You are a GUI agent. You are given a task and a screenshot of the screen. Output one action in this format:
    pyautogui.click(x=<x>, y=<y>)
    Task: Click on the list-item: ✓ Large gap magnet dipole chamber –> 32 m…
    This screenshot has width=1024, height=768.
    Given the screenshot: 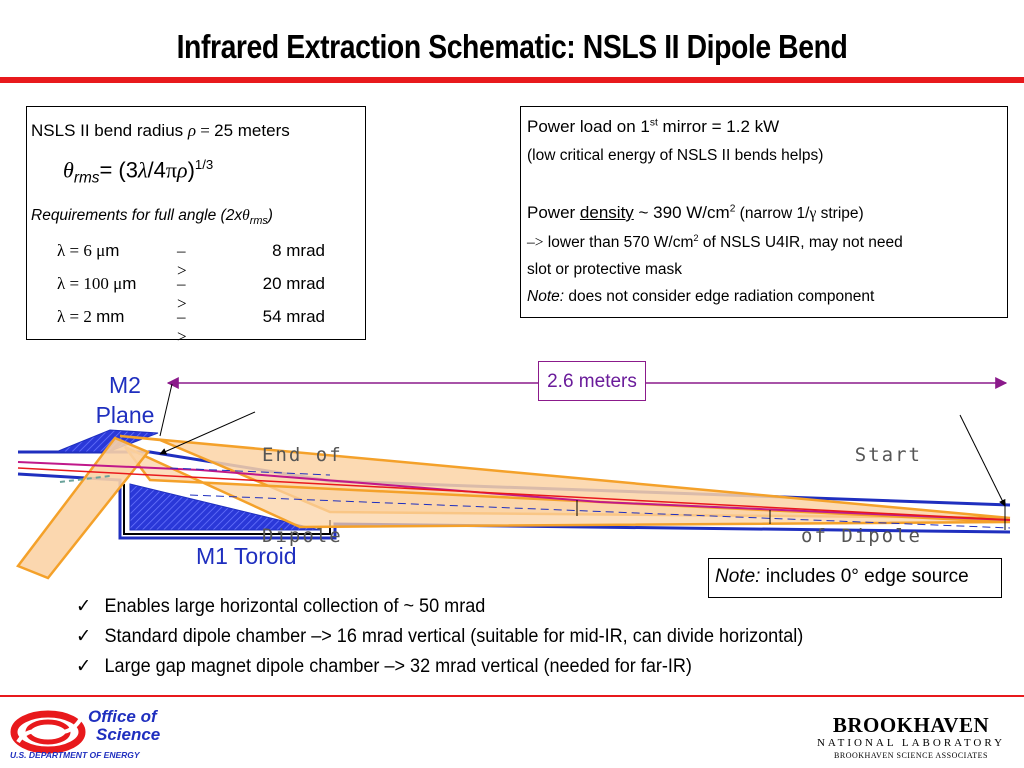 What is the action you would take?
    pyautogui.click(x=439, y=667)
    